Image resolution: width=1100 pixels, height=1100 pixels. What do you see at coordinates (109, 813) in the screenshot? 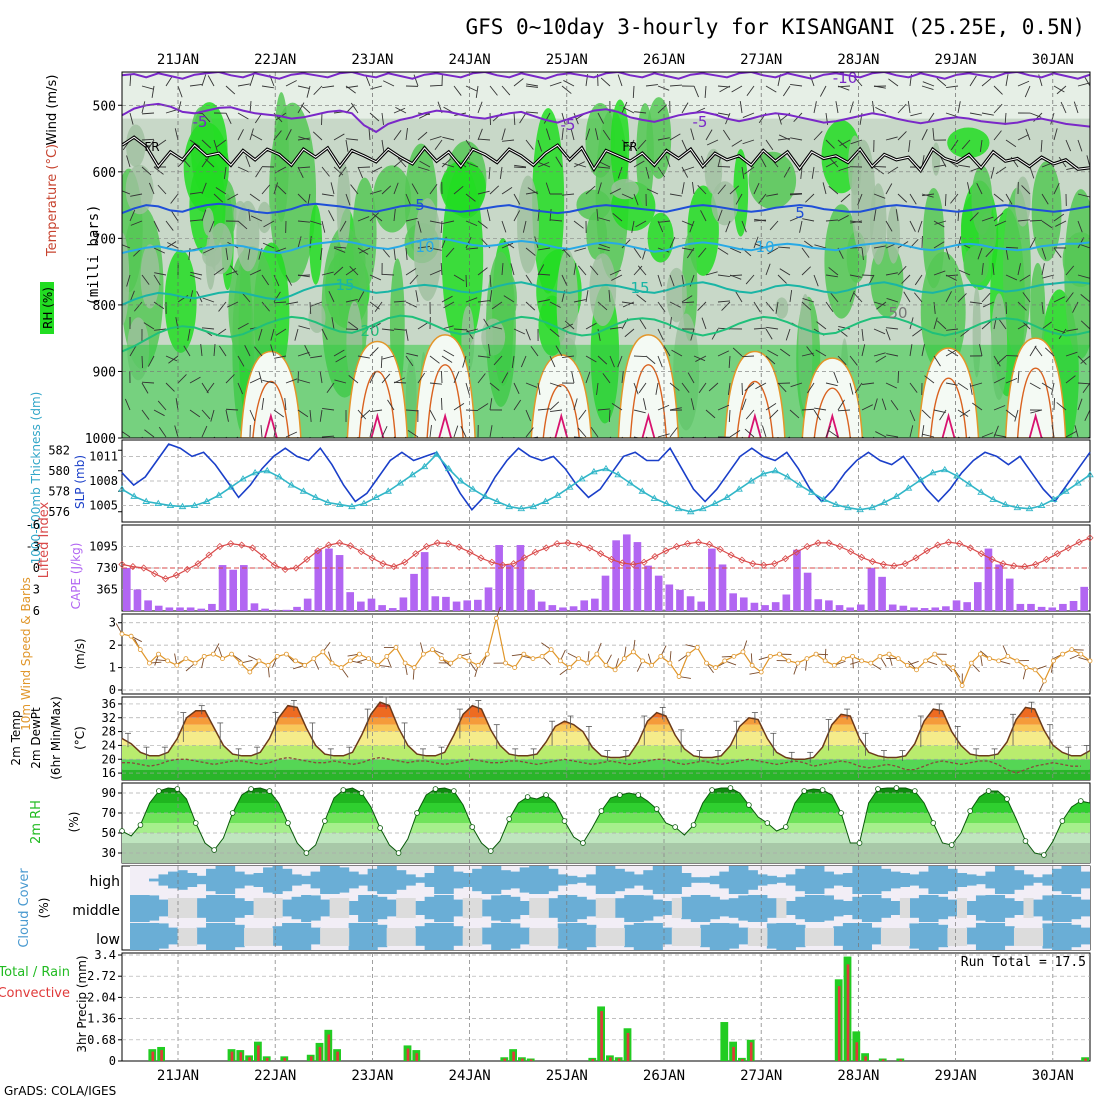
I see `rh-tick-label: 70` at bounding box center [109, 813].